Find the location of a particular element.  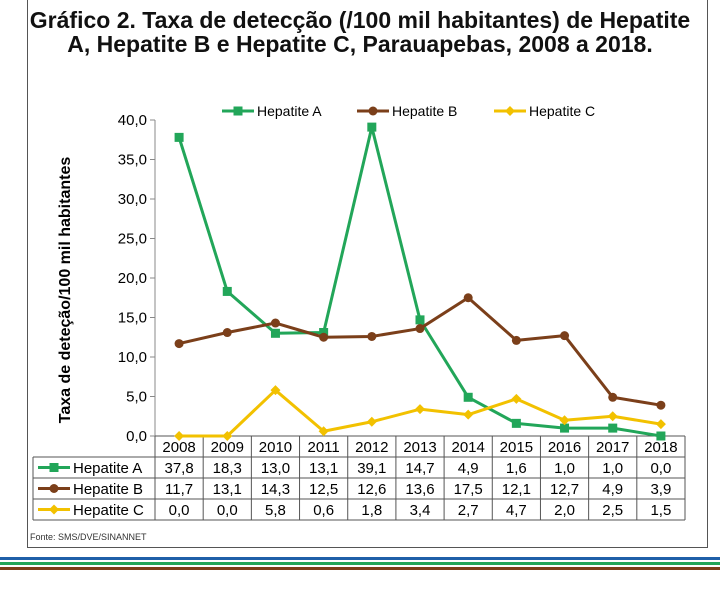

table-cell-value: 14,3 is located at coordinates (275, 489).